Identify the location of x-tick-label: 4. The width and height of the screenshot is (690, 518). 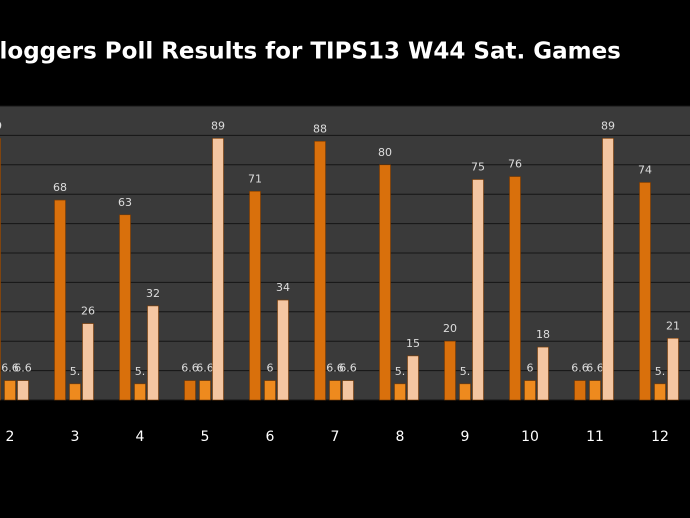
(140, 437).